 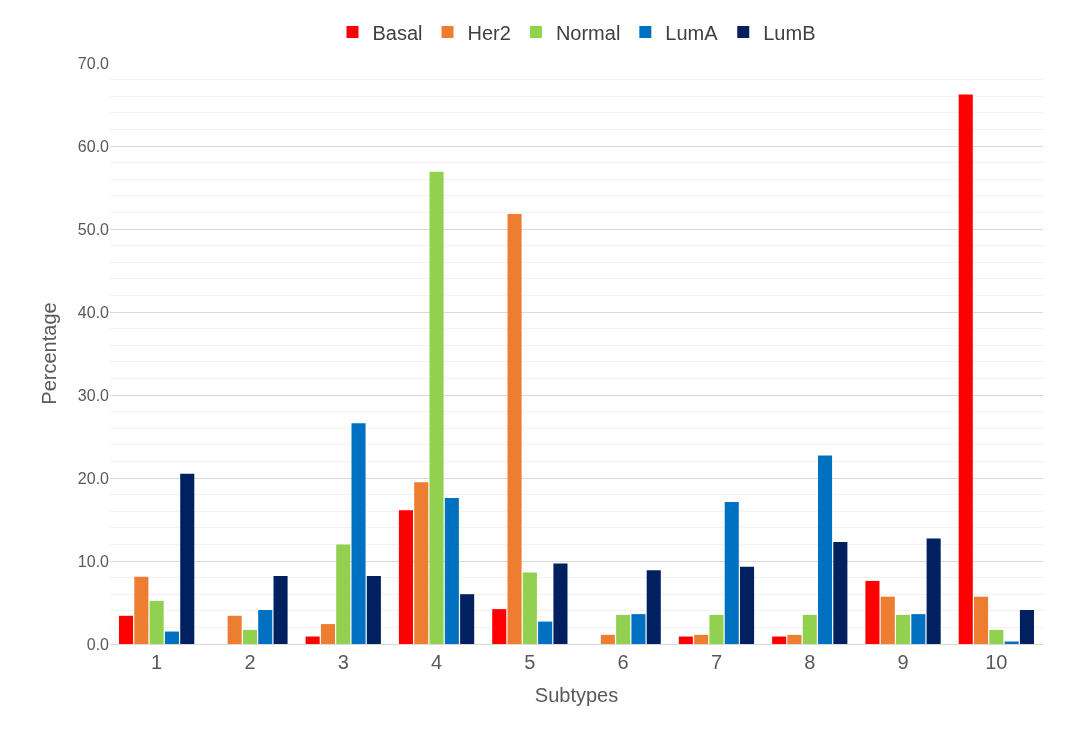 What do you see at coordinates (397, 32) in the screenshot?
I see `legend-label: Basal` at bounding box center [397, 32].